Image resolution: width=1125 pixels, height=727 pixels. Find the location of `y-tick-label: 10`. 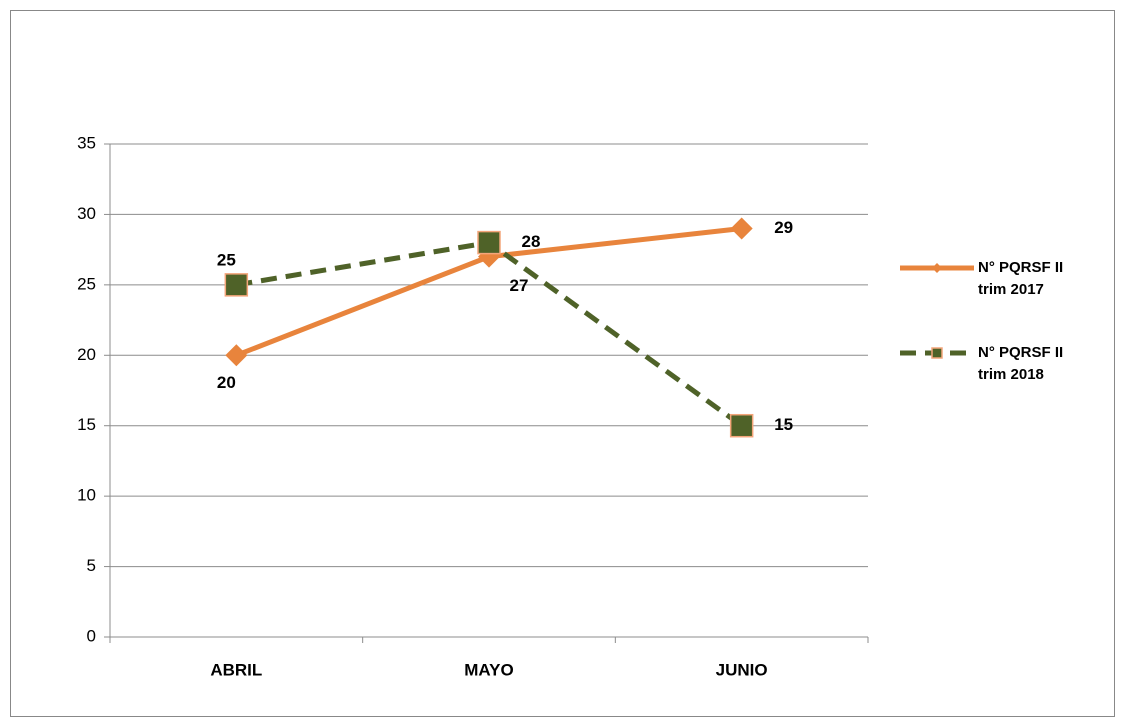

y-tick-label: 10 is located at coordinates (86, 495).